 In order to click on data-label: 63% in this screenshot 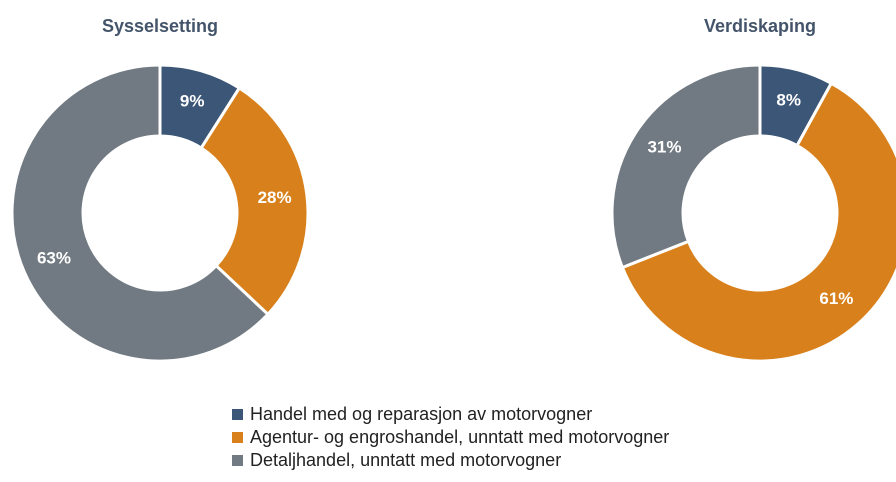, I will do `click(54, 257)`.